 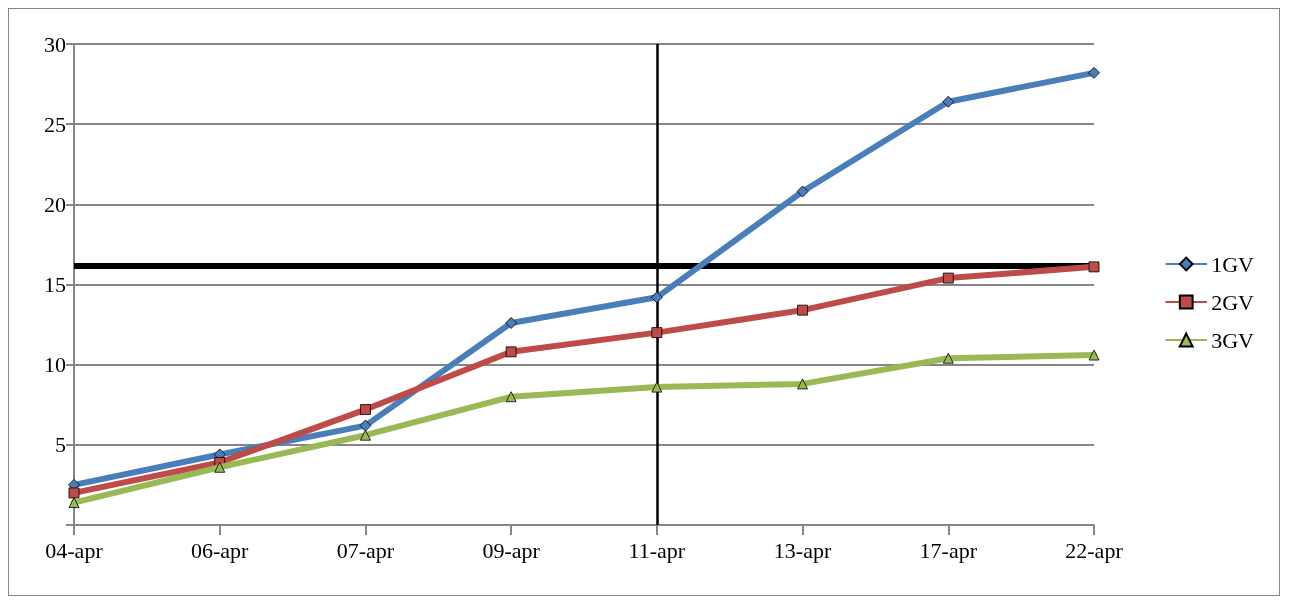 What do you see at coordinates (55, 365) in the screenshot?
I see `y-tick-label: 10` at bounding box center [55, 365].